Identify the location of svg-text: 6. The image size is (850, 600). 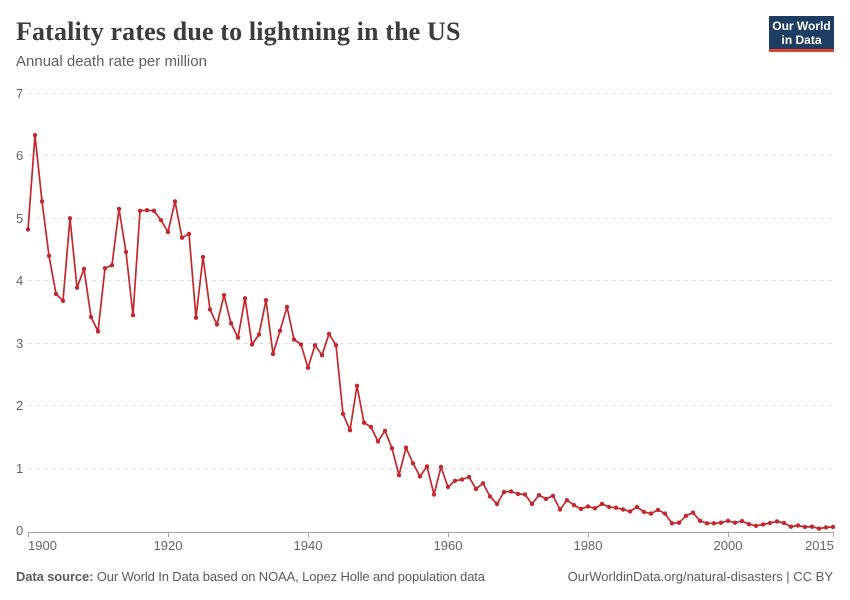
(19, 155).